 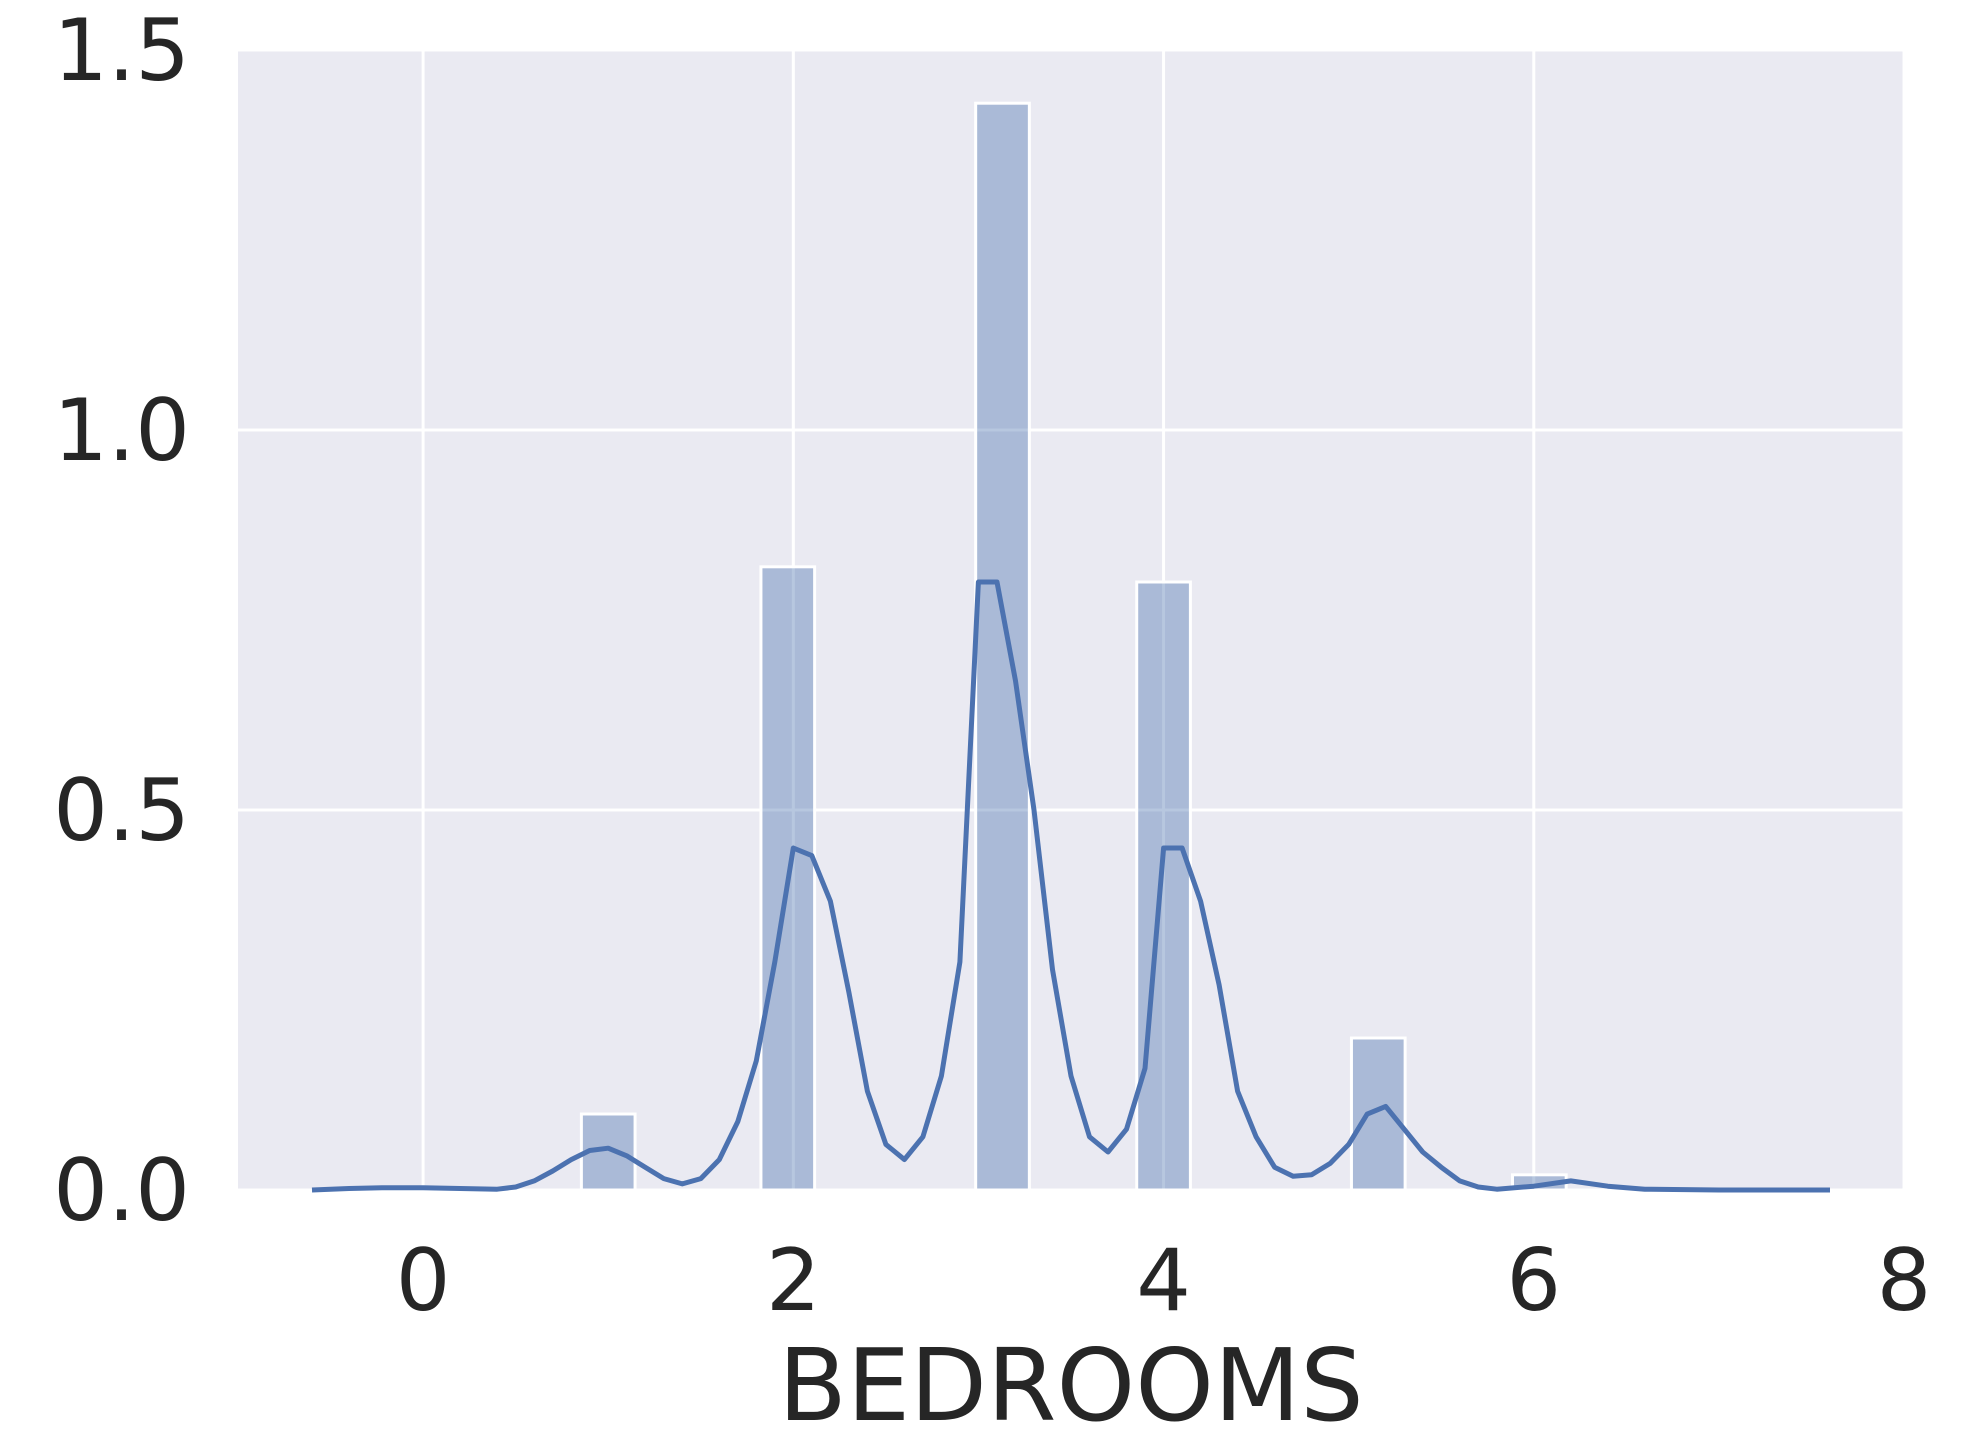 What do you see at coordinates (1904, 1281) in the screenshot?
I see `x-tick-label: 8` at bounding box center [1904, 1281].